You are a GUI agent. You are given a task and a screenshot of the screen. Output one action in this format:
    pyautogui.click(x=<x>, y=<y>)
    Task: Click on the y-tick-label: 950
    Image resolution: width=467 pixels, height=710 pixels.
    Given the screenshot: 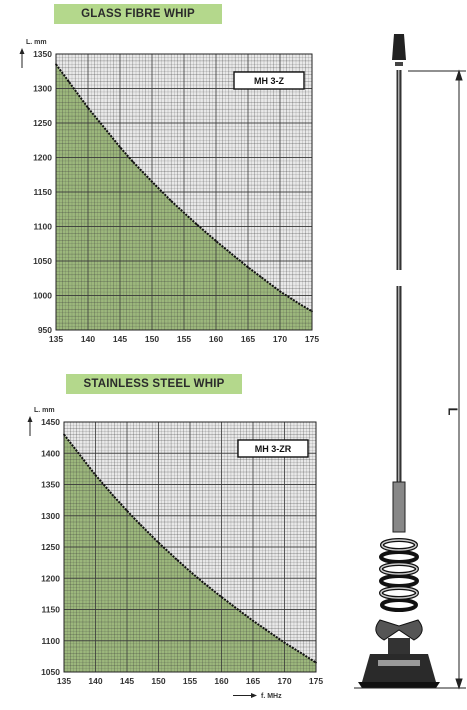 What is the action you would take?
    pyautogui.click(x=45, y=330)
    